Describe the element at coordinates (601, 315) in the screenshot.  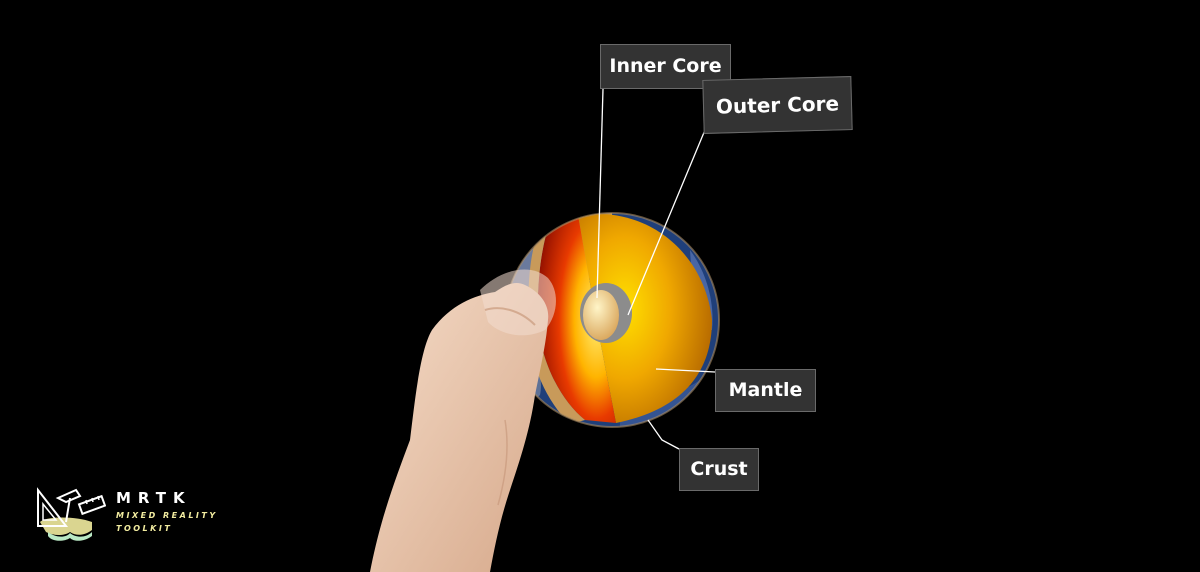
I see `inner-core-layer` at that location.